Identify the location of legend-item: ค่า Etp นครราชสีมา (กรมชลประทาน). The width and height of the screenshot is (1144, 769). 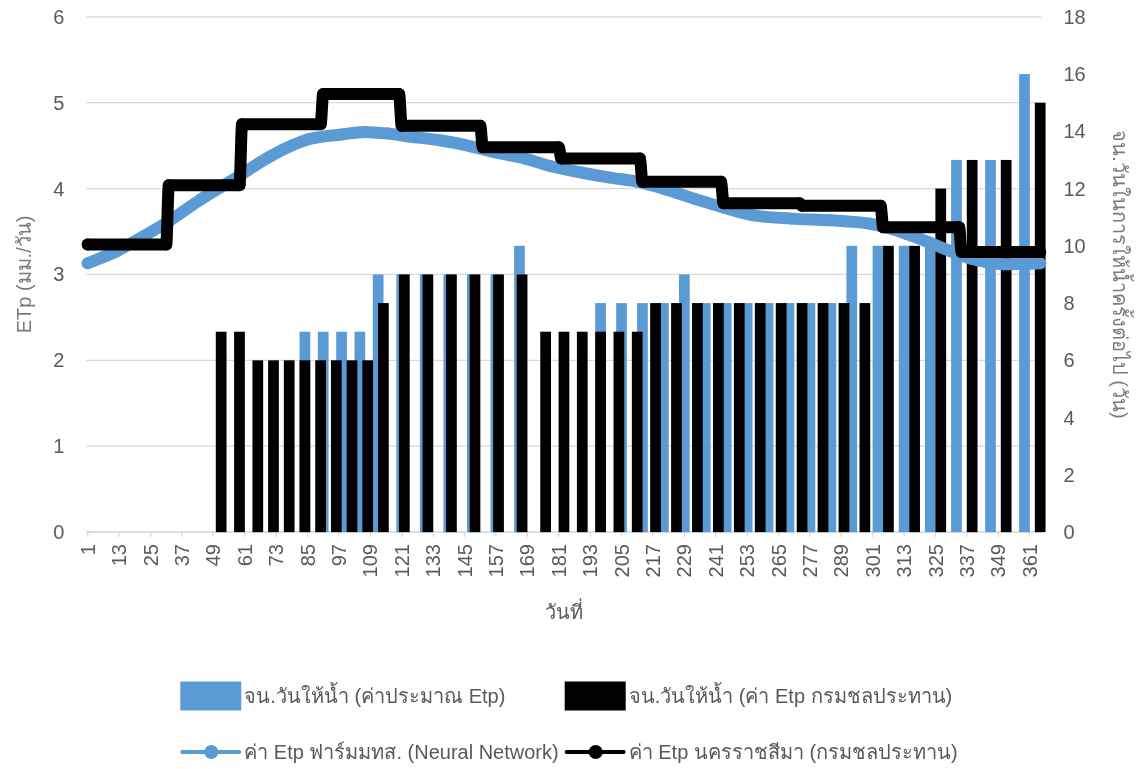
(761, 752).